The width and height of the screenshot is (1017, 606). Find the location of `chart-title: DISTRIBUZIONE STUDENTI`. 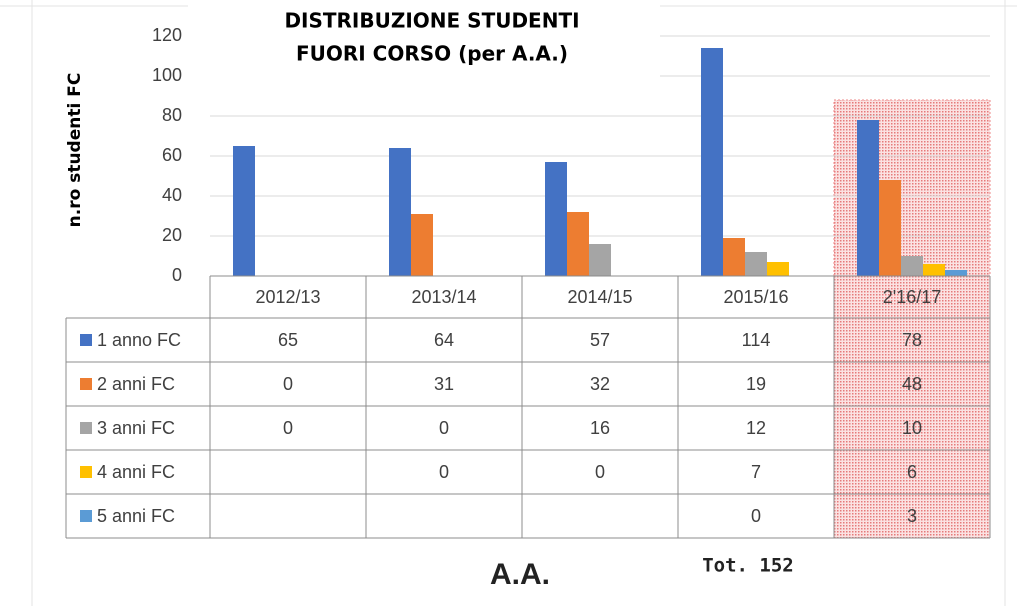

chart-title: DISTRIBUZIONE STUDENTI is located at coordinates (431, 21).